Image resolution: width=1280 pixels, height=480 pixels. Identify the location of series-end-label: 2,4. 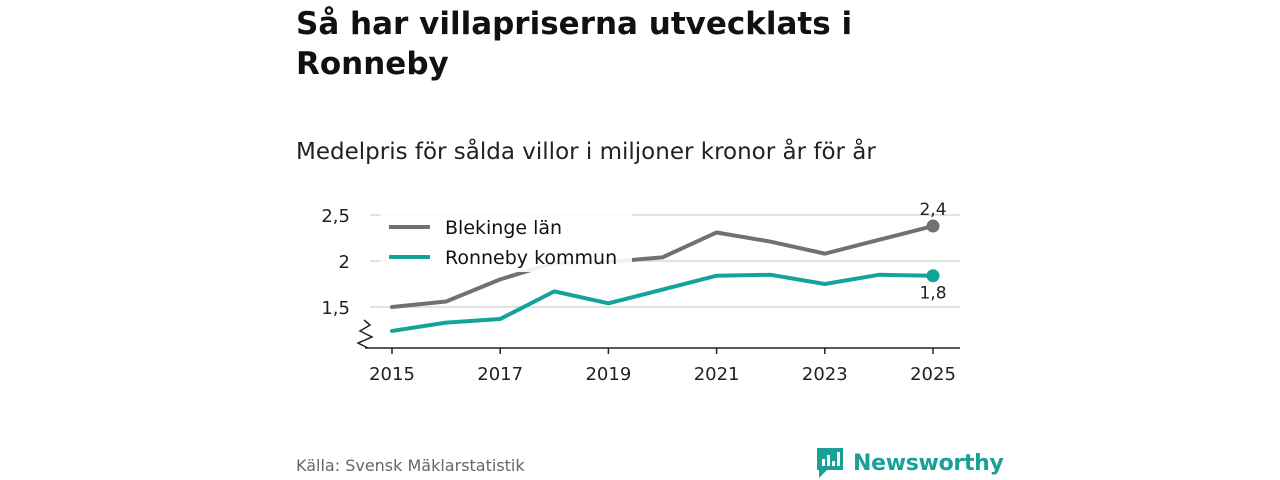
(932, 210).